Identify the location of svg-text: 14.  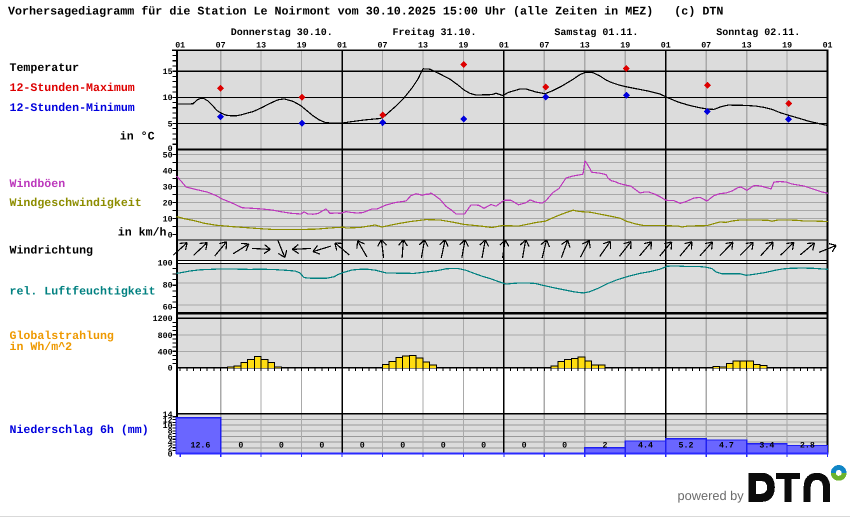
(168, 415).